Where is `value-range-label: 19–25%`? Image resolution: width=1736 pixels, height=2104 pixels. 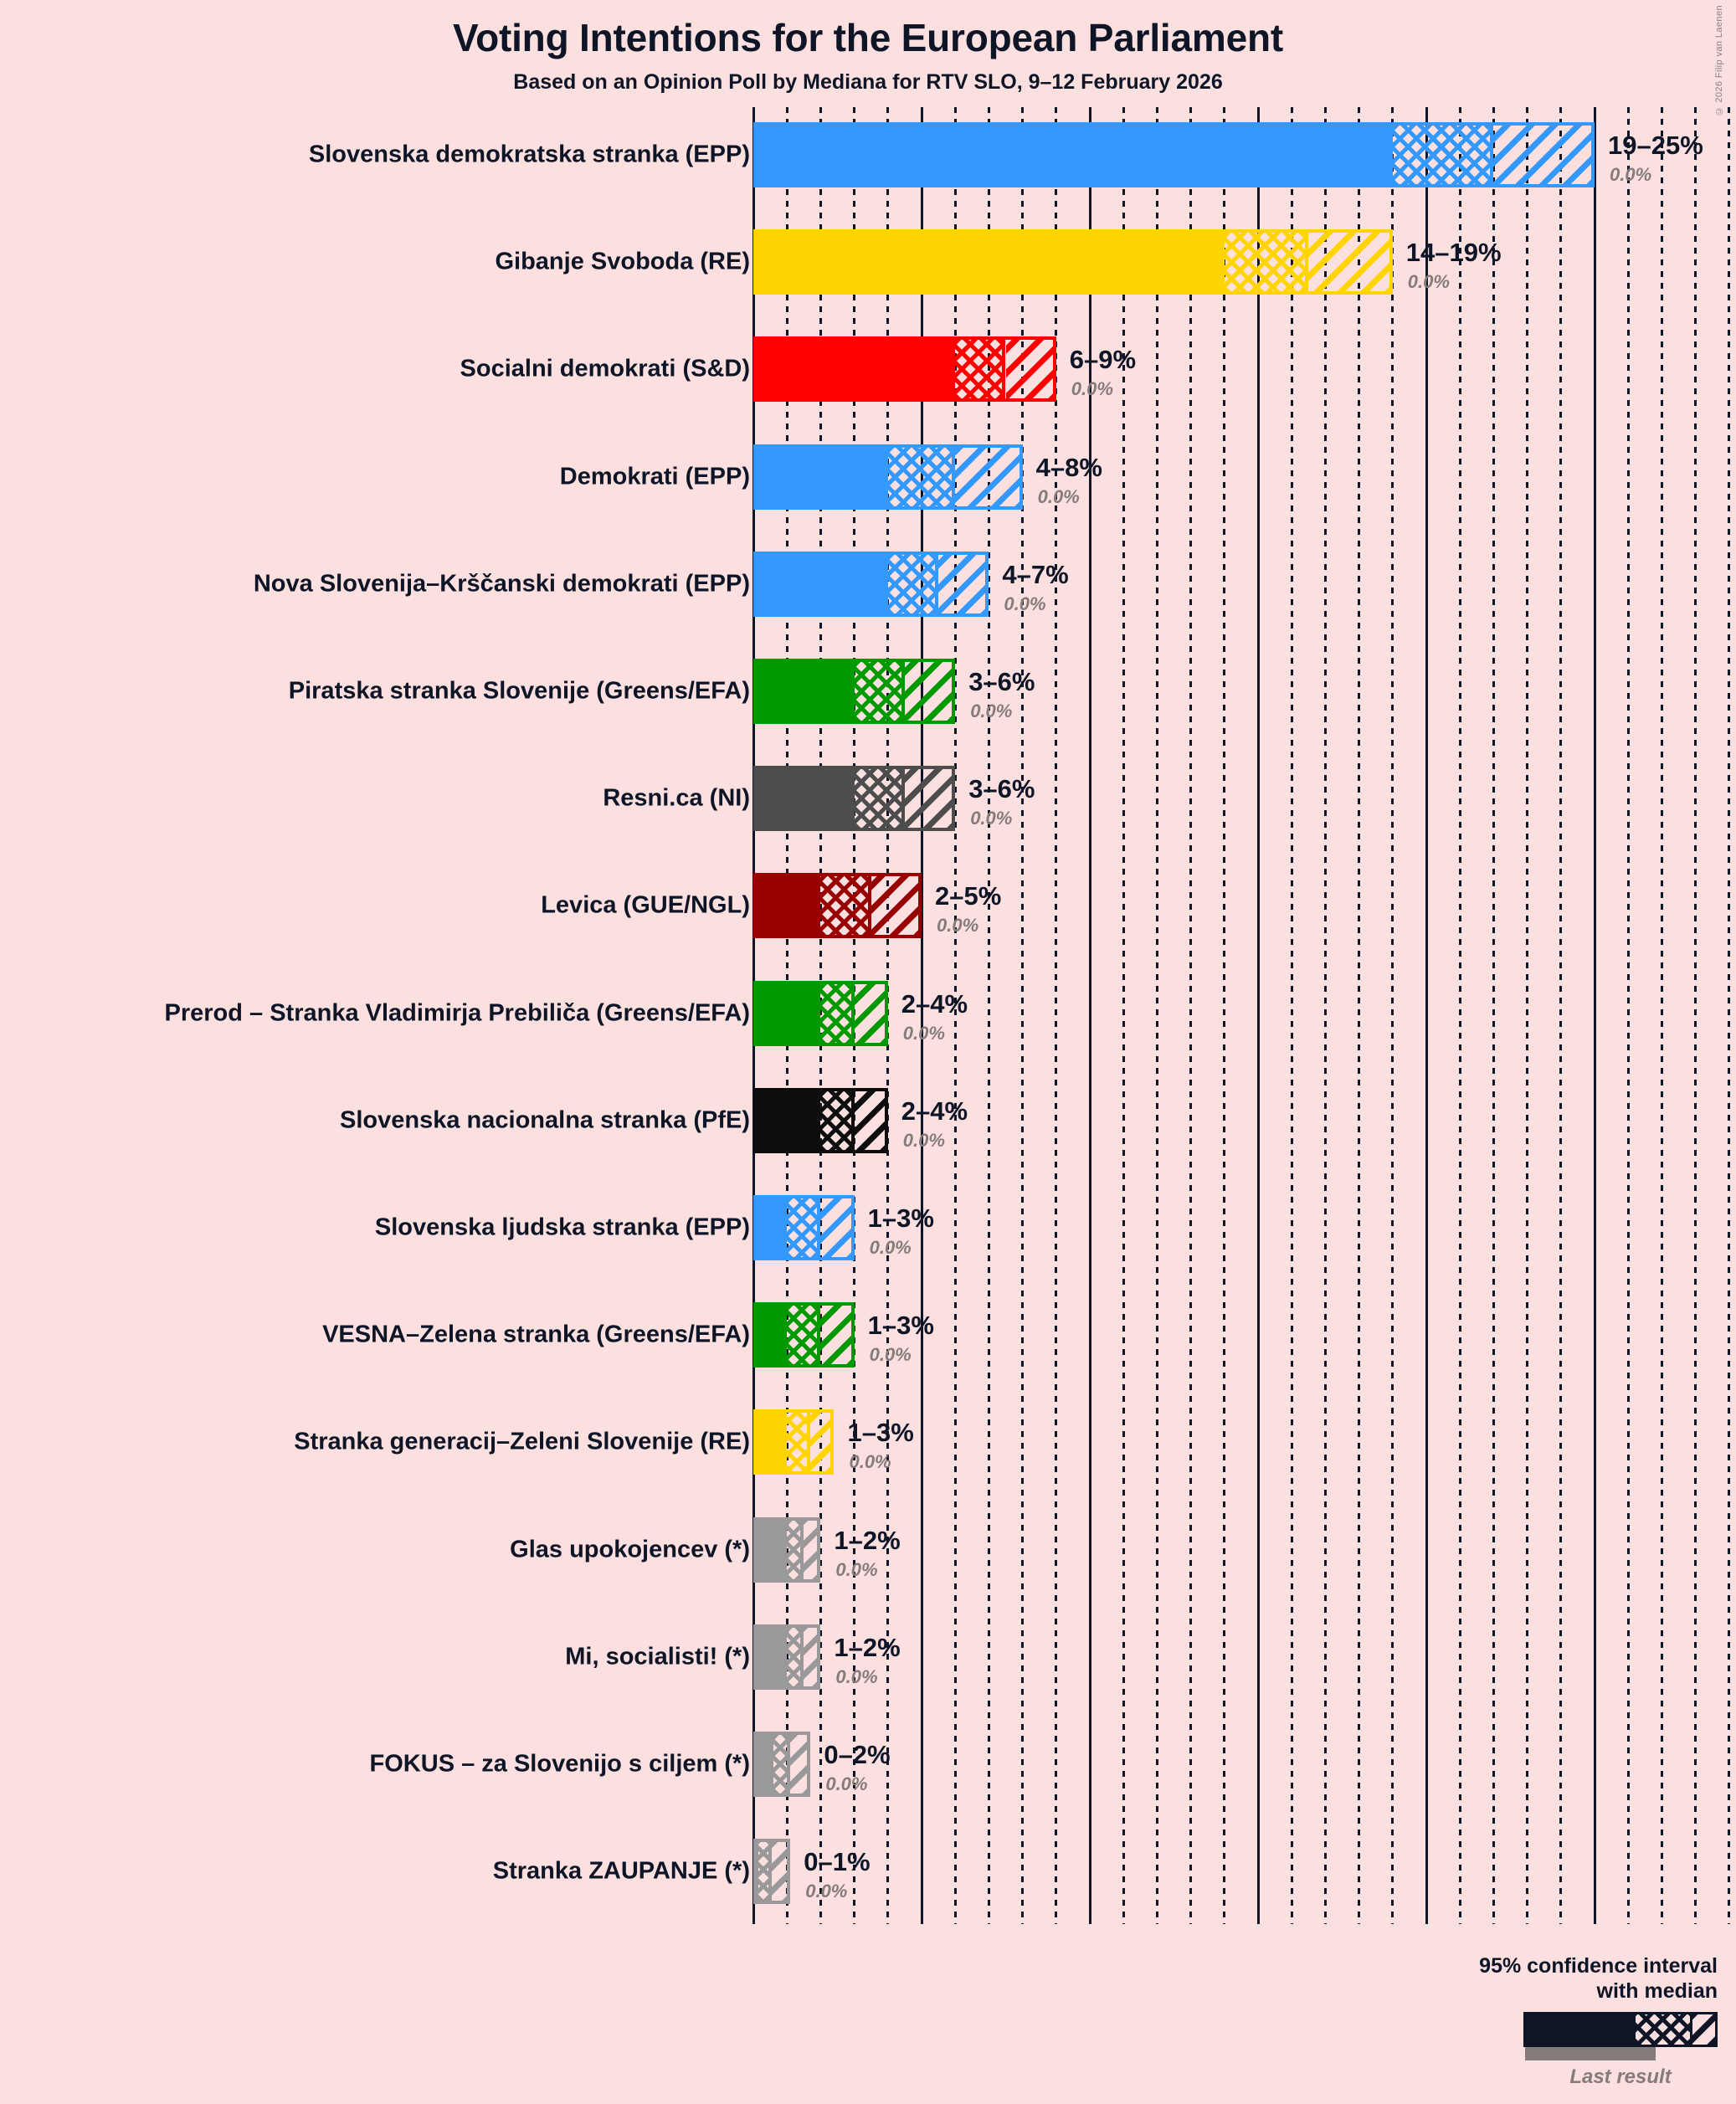 value-range-label: 19–25% is located at coordinates (1655, 145).